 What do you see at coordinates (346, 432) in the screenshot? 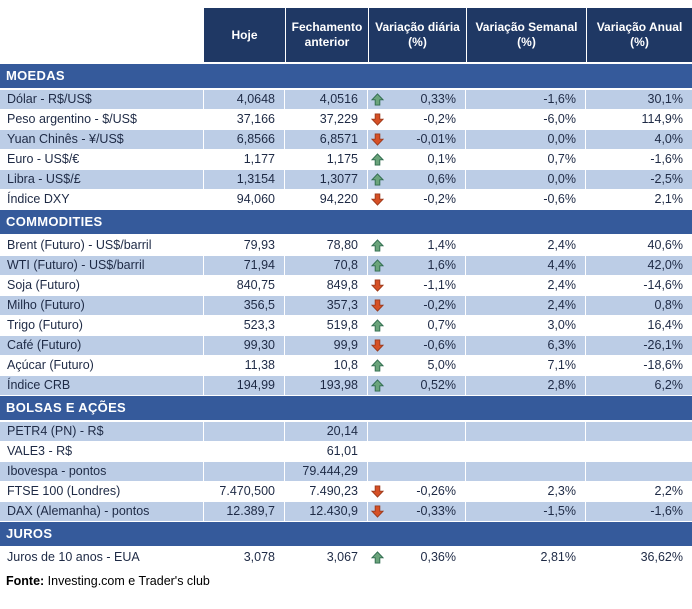
I see `table-row: PETR4 (PN) - R$ 20,14` at bounding box center [346, 432].